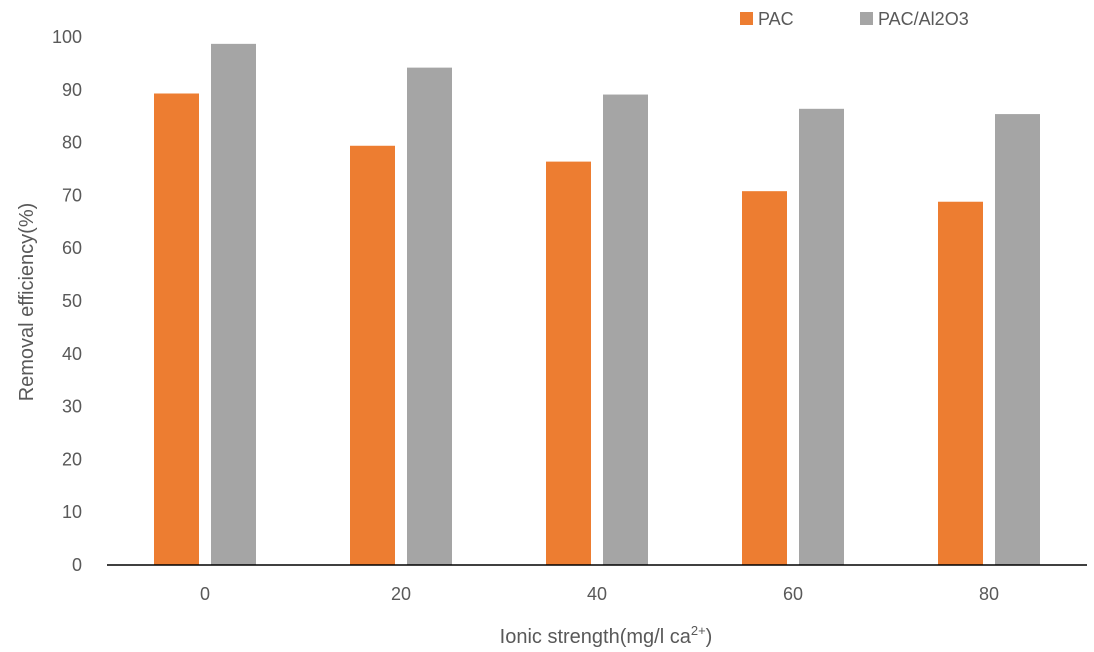 This screenshot has height=652, width=1094. I want to click on x-tick-label: 60, so click(793, 594).